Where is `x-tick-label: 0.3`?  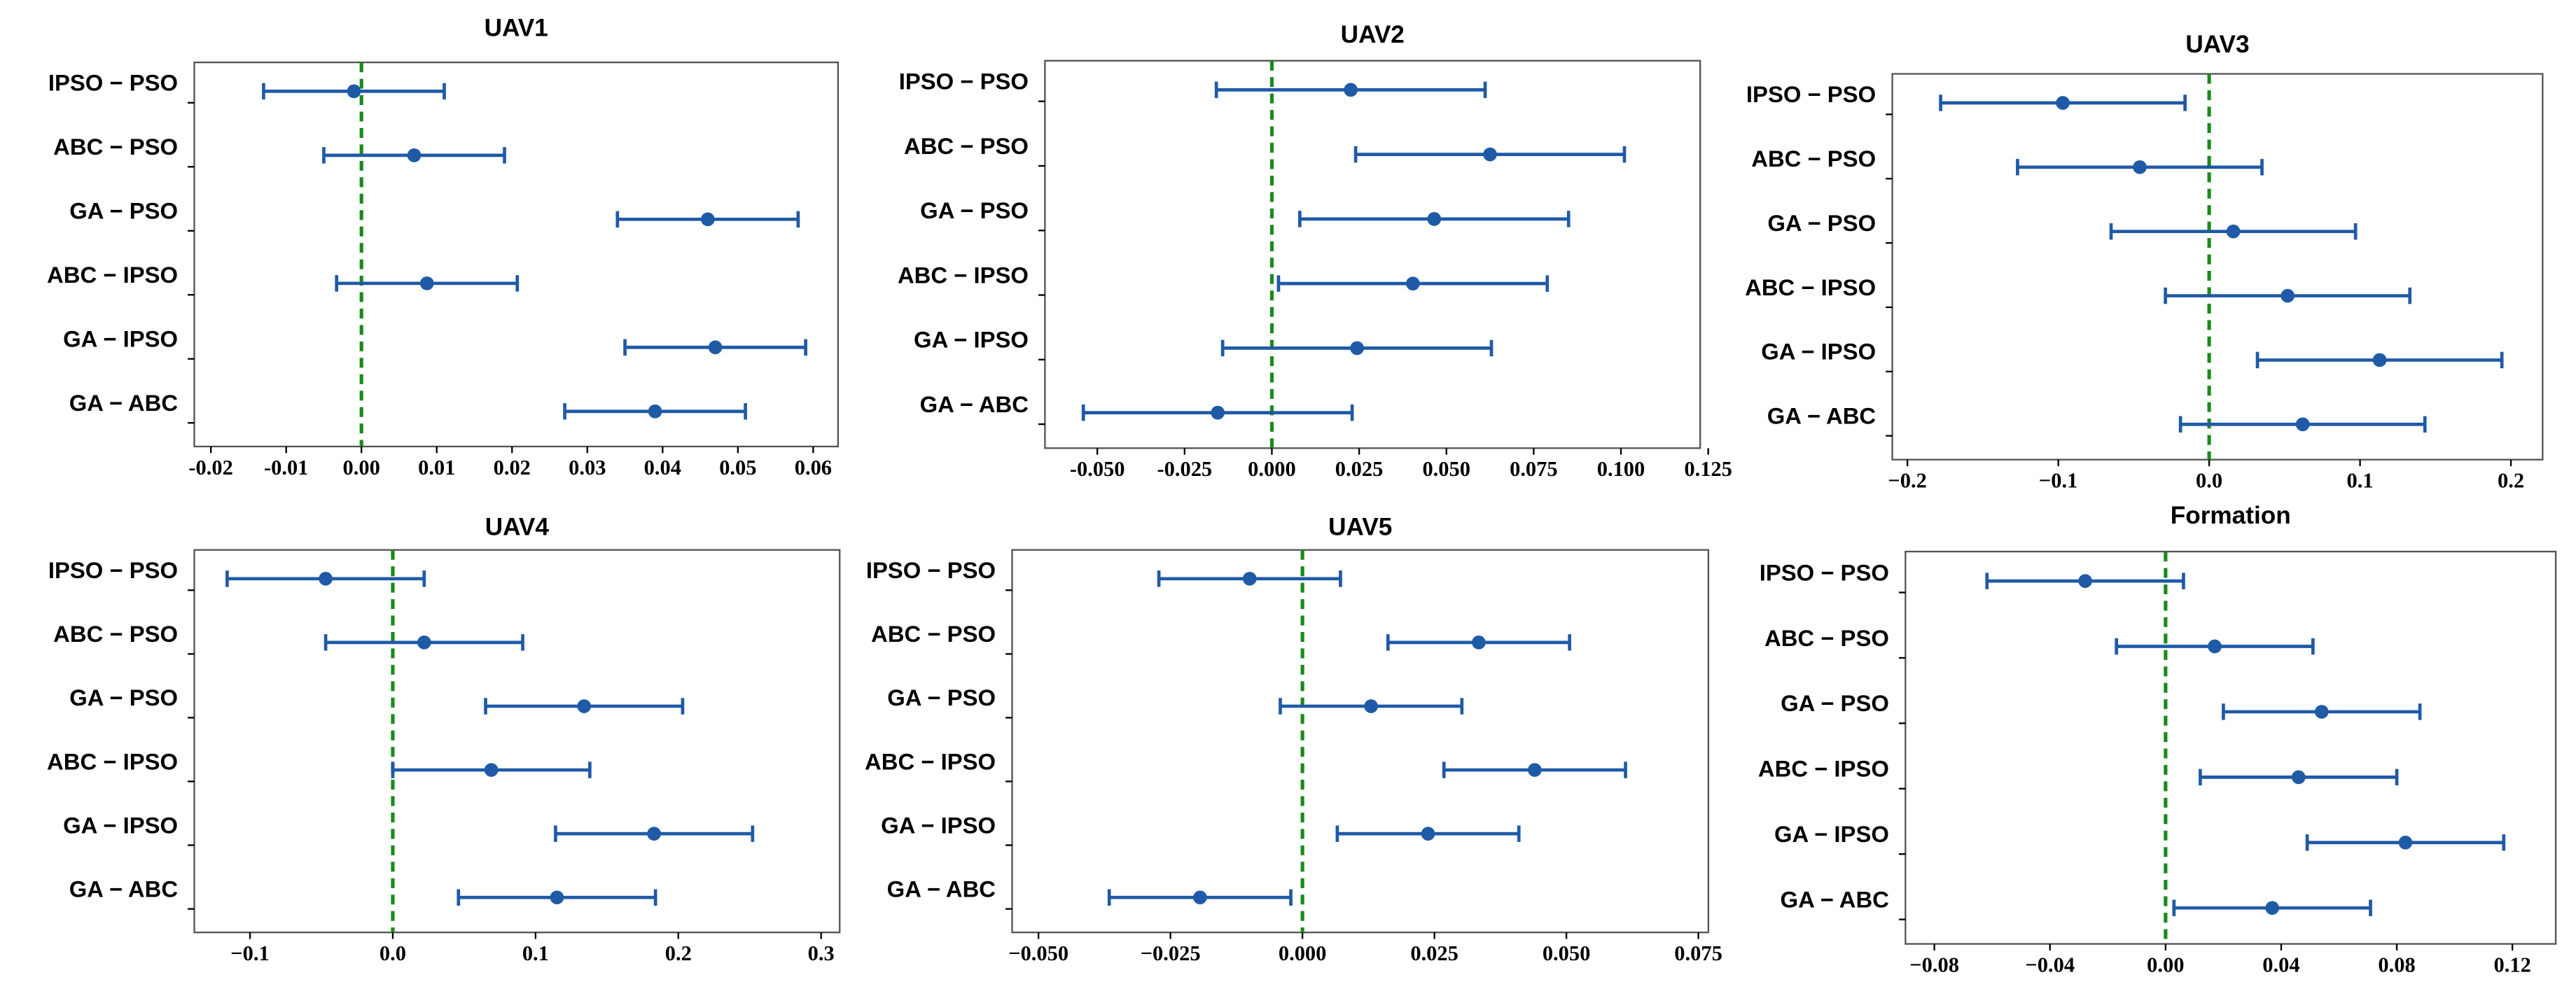 x-tick-label: 0.3 is located at coordinates (821, 953).